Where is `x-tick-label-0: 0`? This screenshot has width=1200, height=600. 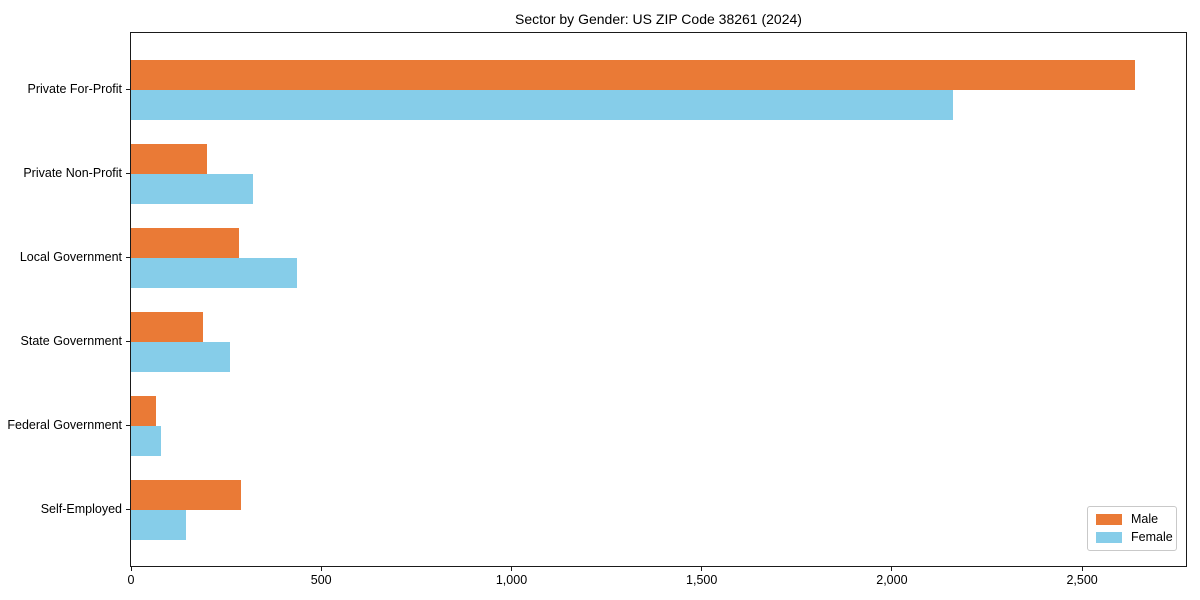 x-tick-label-0: 0 is located at coordinates (131, 580).